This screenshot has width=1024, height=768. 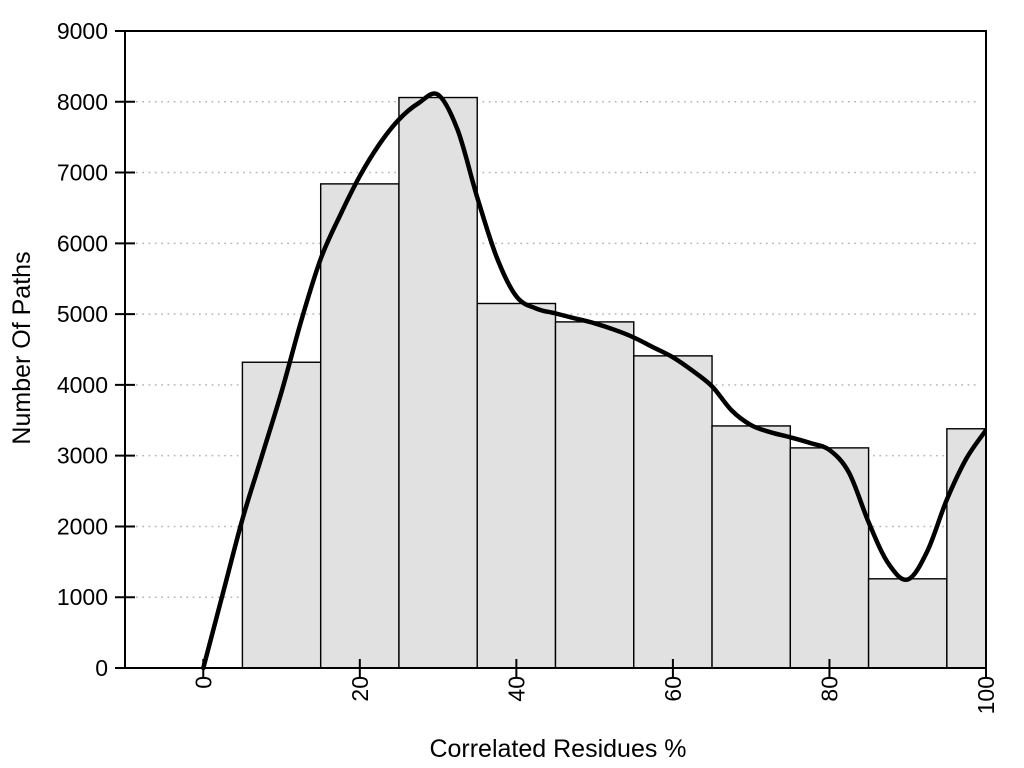 I want to click on x-tick-label-40: 40, so click(x=516, y=689).